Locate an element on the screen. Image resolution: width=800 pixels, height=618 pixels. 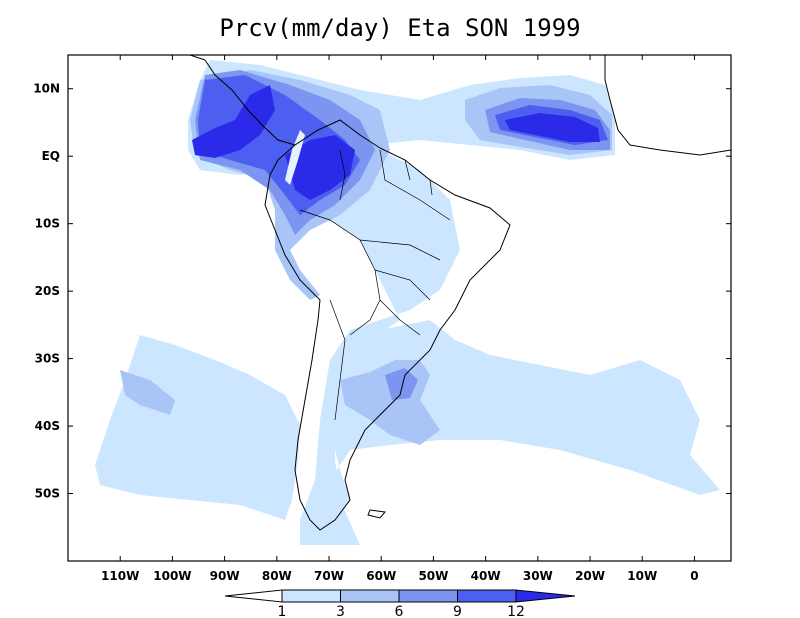
precip-field-level3-pacific is located at coordinates (147, 392).